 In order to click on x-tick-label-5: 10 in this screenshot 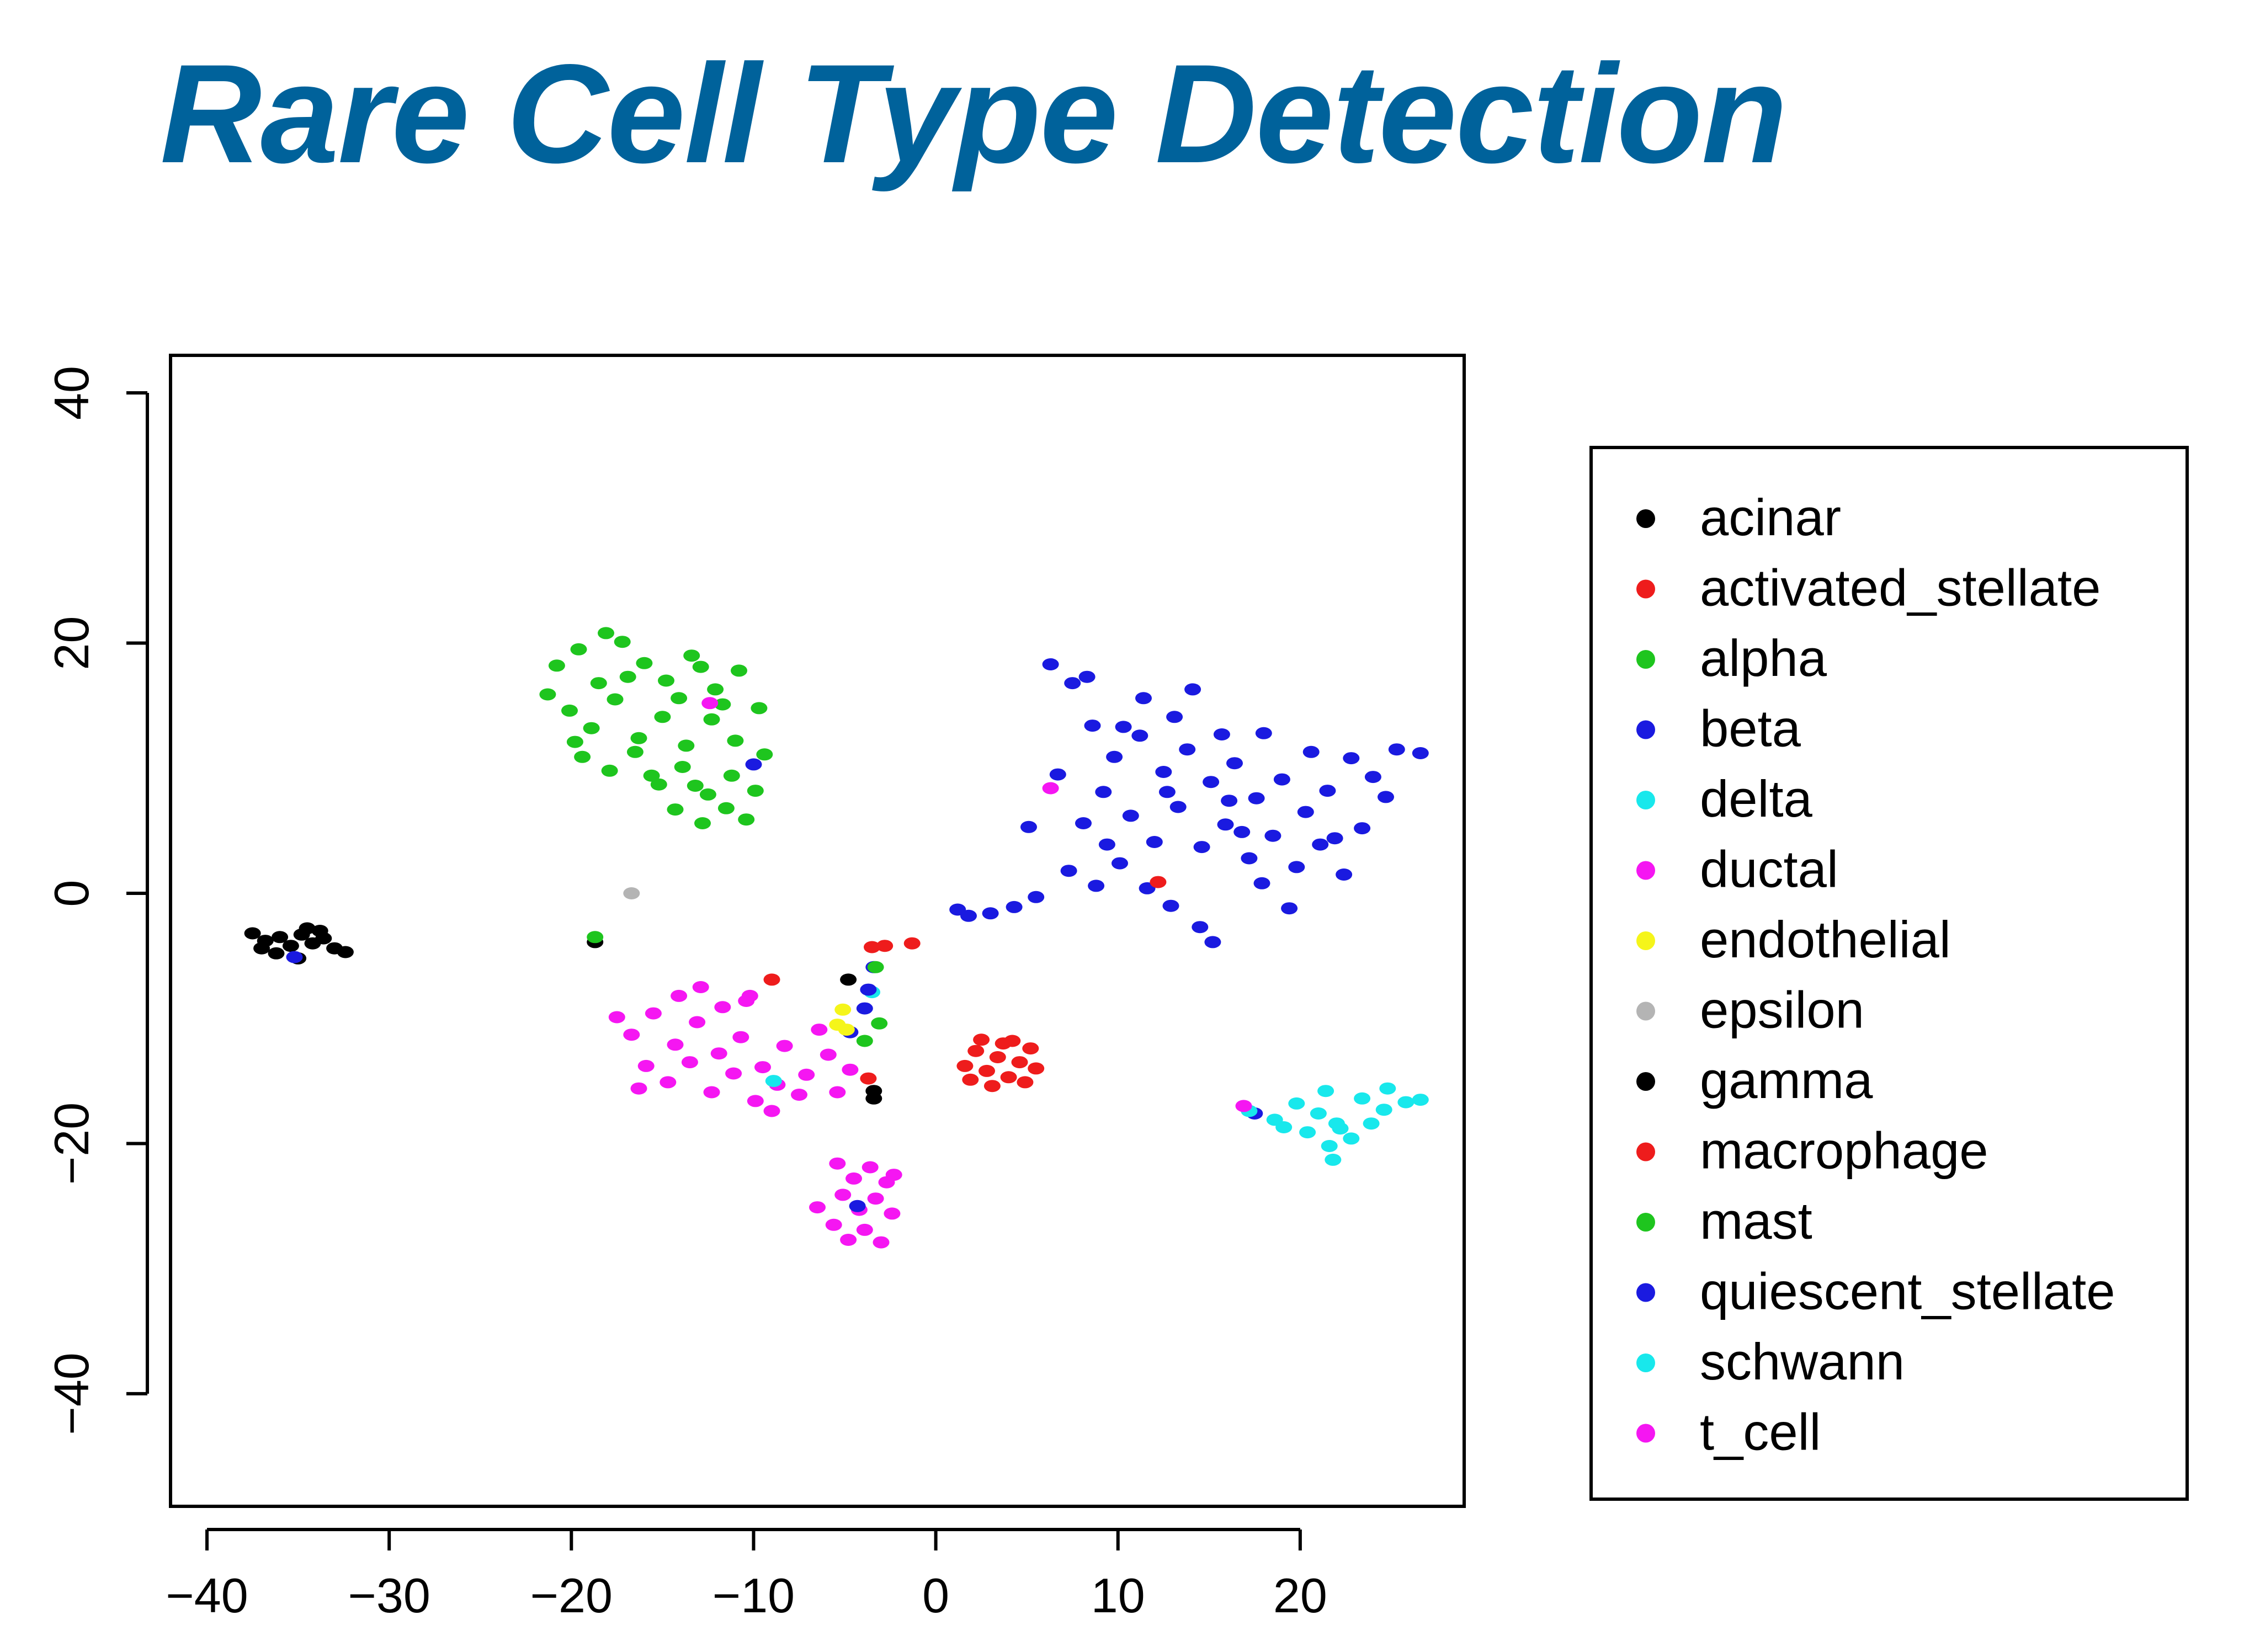, I will do `click(1118, 1595)`.